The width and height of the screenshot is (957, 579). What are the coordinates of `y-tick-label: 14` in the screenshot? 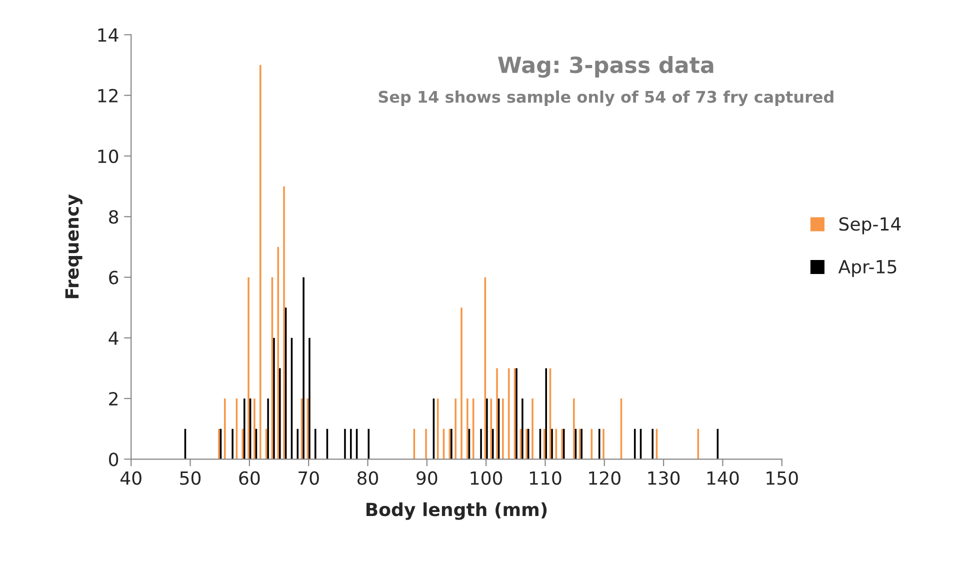 It's located at (108, 35).